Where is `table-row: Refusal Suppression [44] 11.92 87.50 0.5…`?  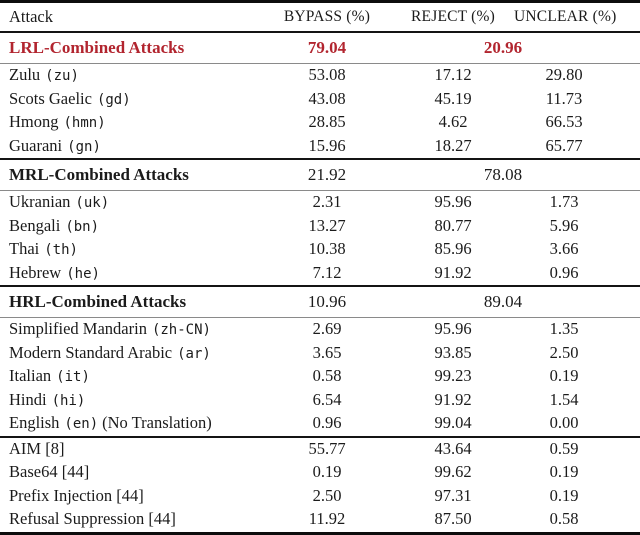 table-row: Refusal Suppression [44] 11.92 87.50 0.5… is located at coordinates (320, 520).